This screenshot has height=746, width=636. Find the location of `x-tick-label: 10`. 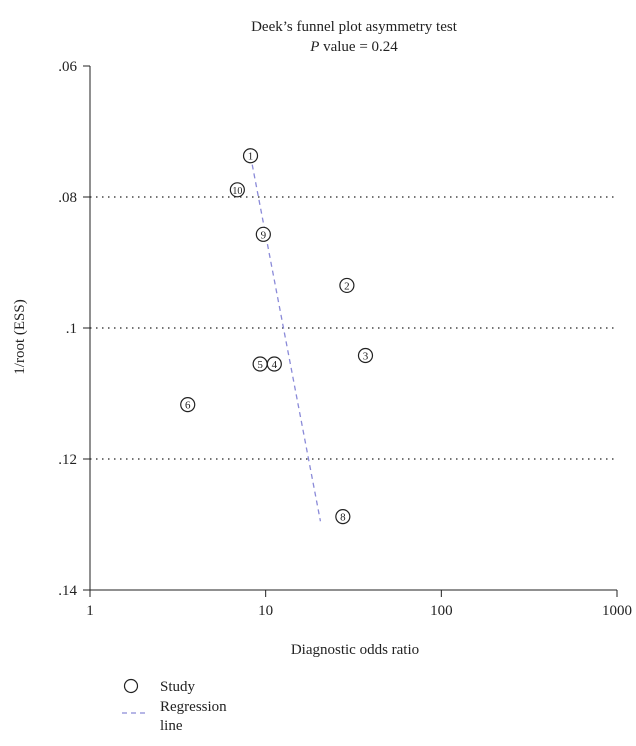

x-tick-label: 10 is located at coordinates (265, 611).